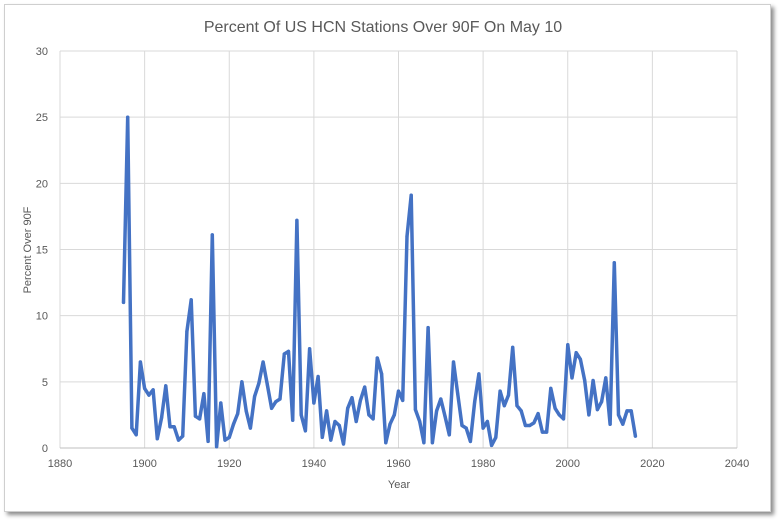  I want to click on x-tick-label: 1980, so click(483, 464).